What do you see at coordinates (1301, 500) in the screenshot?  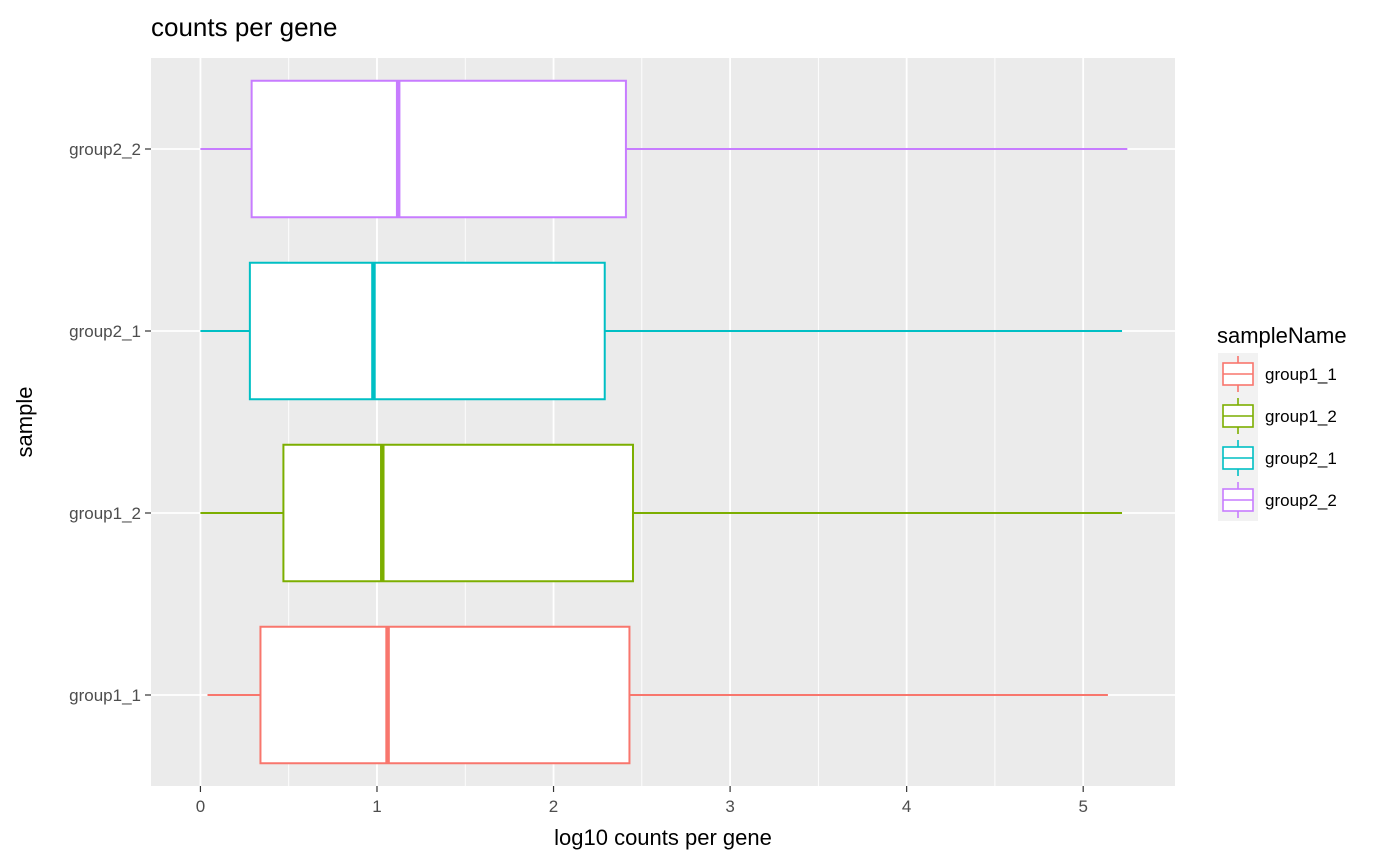 I see `legend-label: group2_2` at bounding box center [1301, 500].